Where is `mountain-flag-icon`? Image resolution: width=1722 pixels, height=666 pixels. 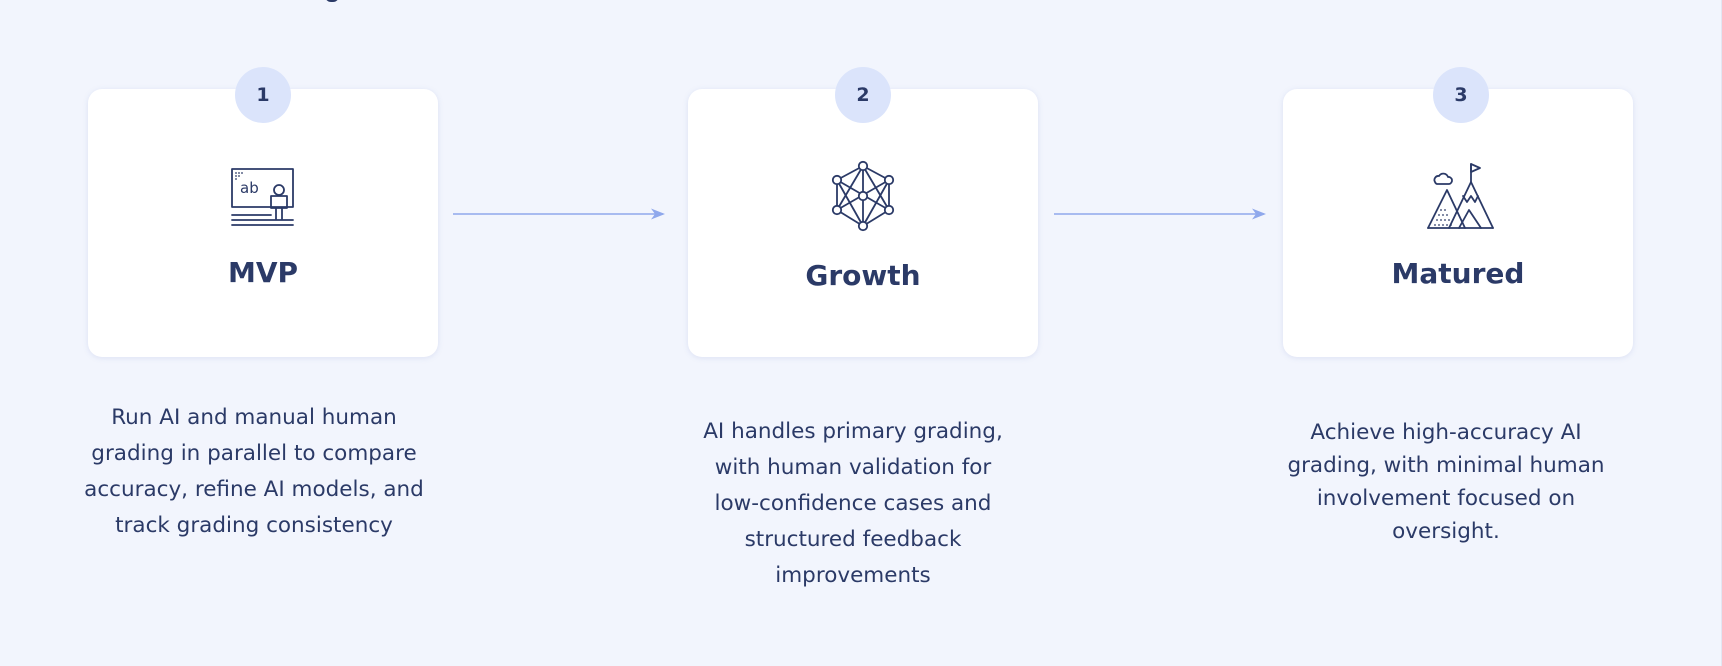 mountain-flag-icon is located at coordinates (1460, 196).